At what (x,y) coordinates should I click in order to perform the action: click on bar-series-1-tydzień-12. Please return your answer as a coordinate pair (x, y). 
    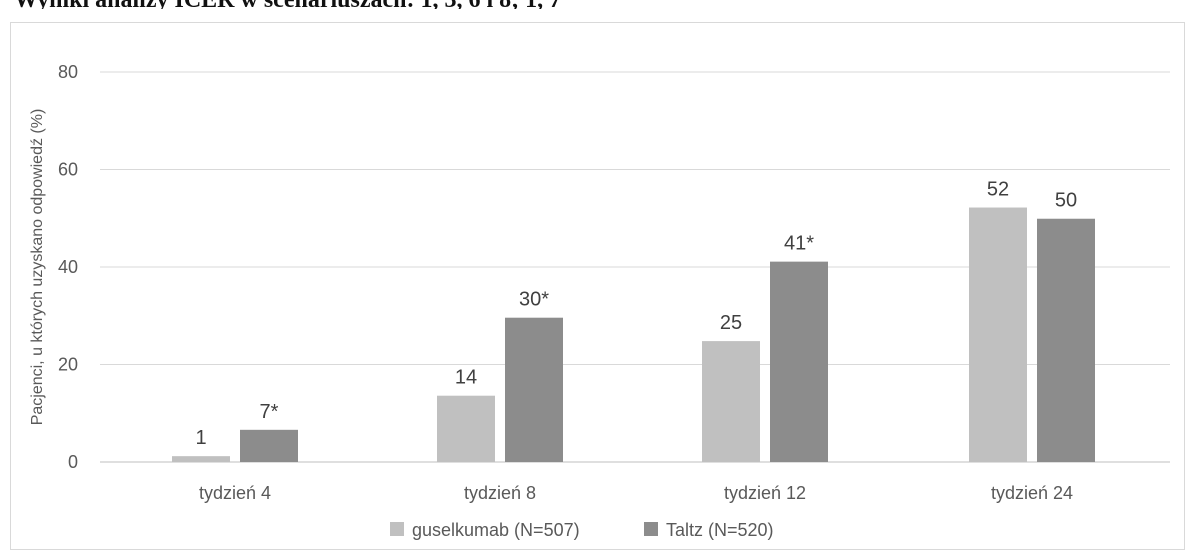
    Looking at the image, I should click on (799, 361).